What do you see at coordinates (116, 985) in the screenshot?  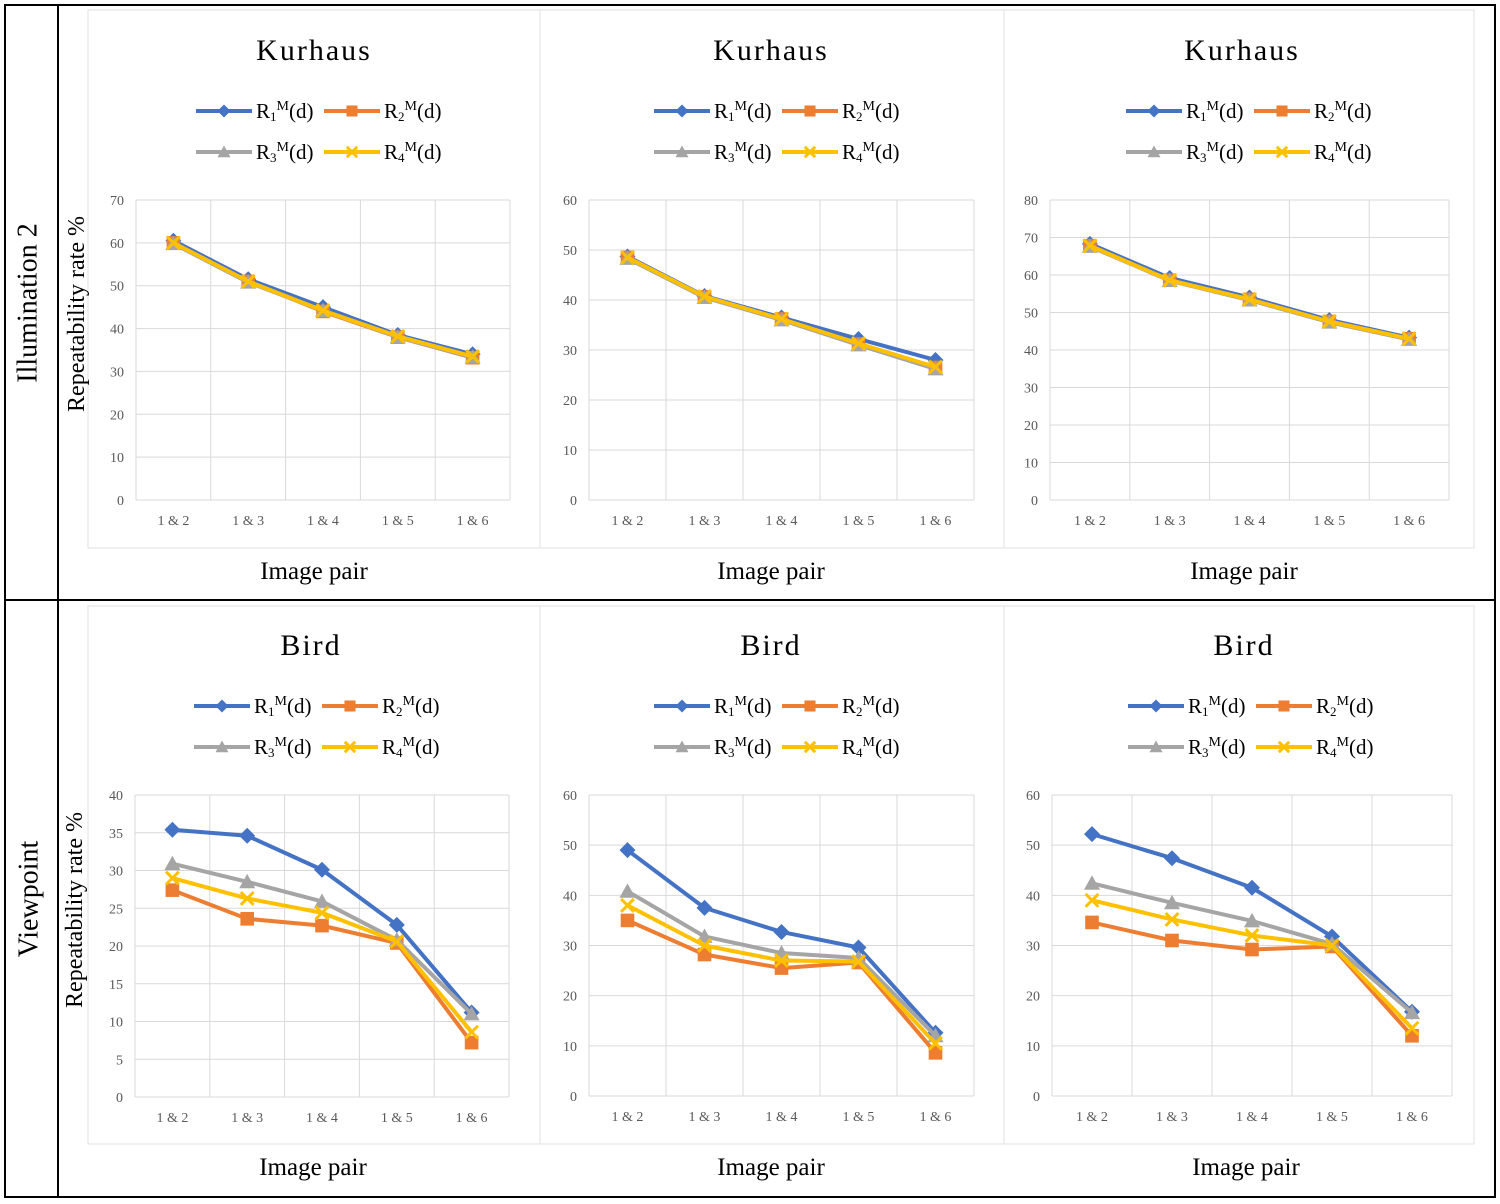 I see `y-tick-label: 15` at bounding box center [116, 985].